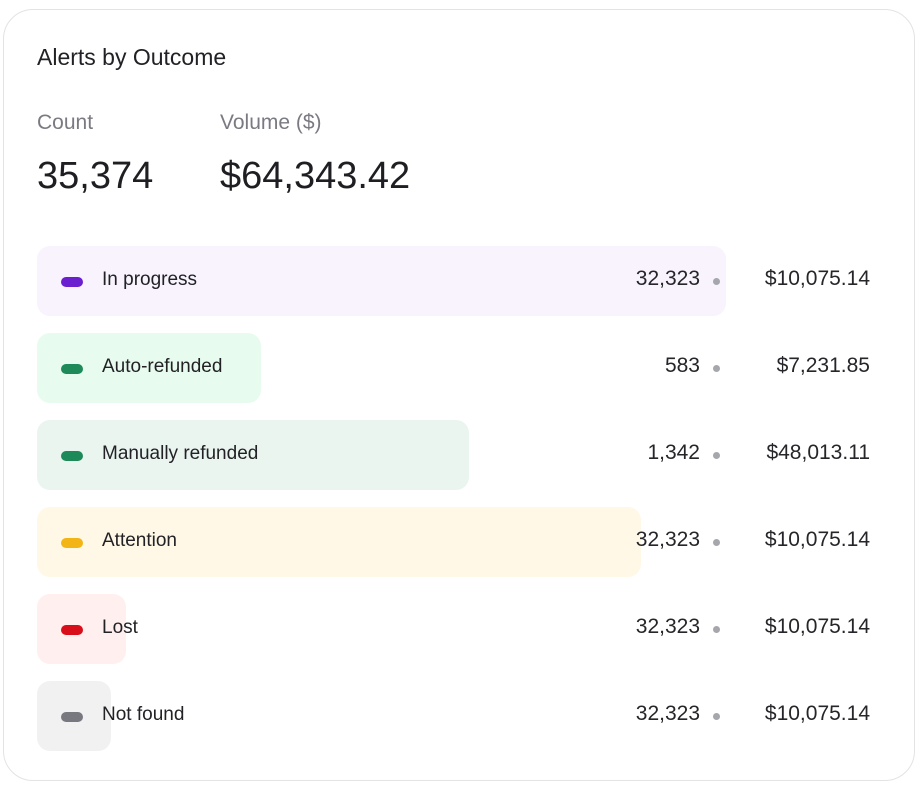 The width and height of the screenshot is (922, 791). Describe the element at coordinates (120, 627) in the screenshot. I see `outcome-label: Lost` at that location.